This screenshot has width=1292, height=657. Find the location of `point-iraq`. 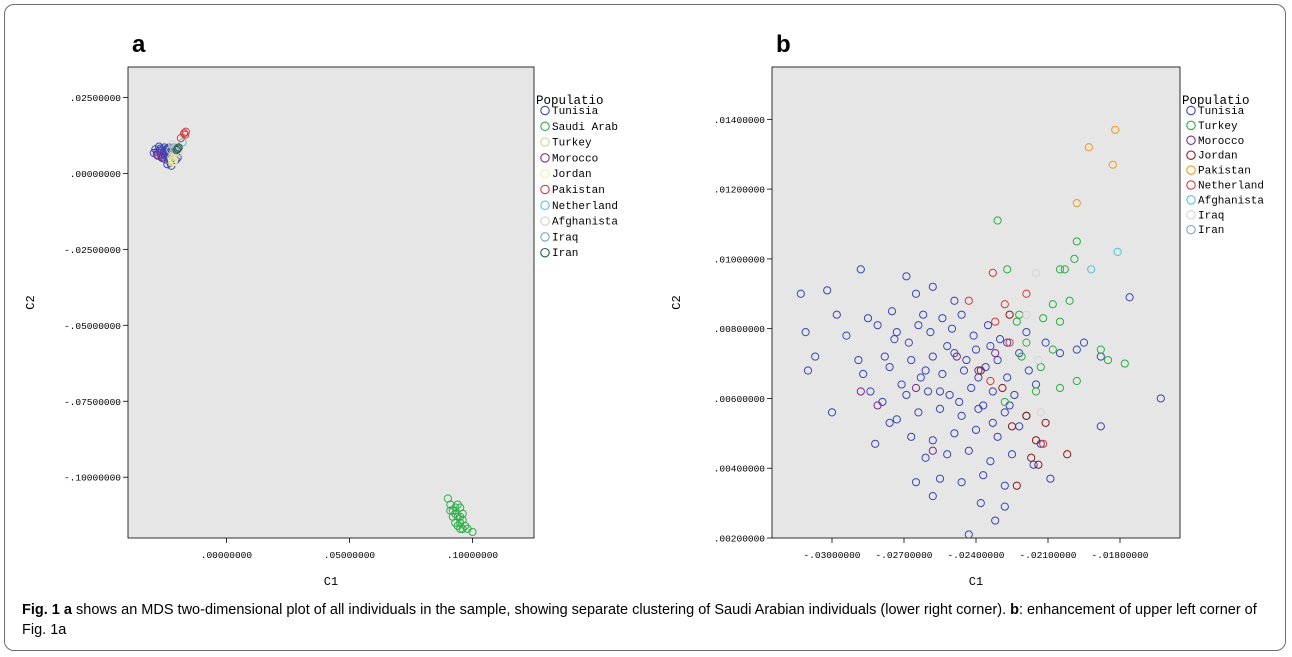

point-iraq is located at coordinates (1026, 314).